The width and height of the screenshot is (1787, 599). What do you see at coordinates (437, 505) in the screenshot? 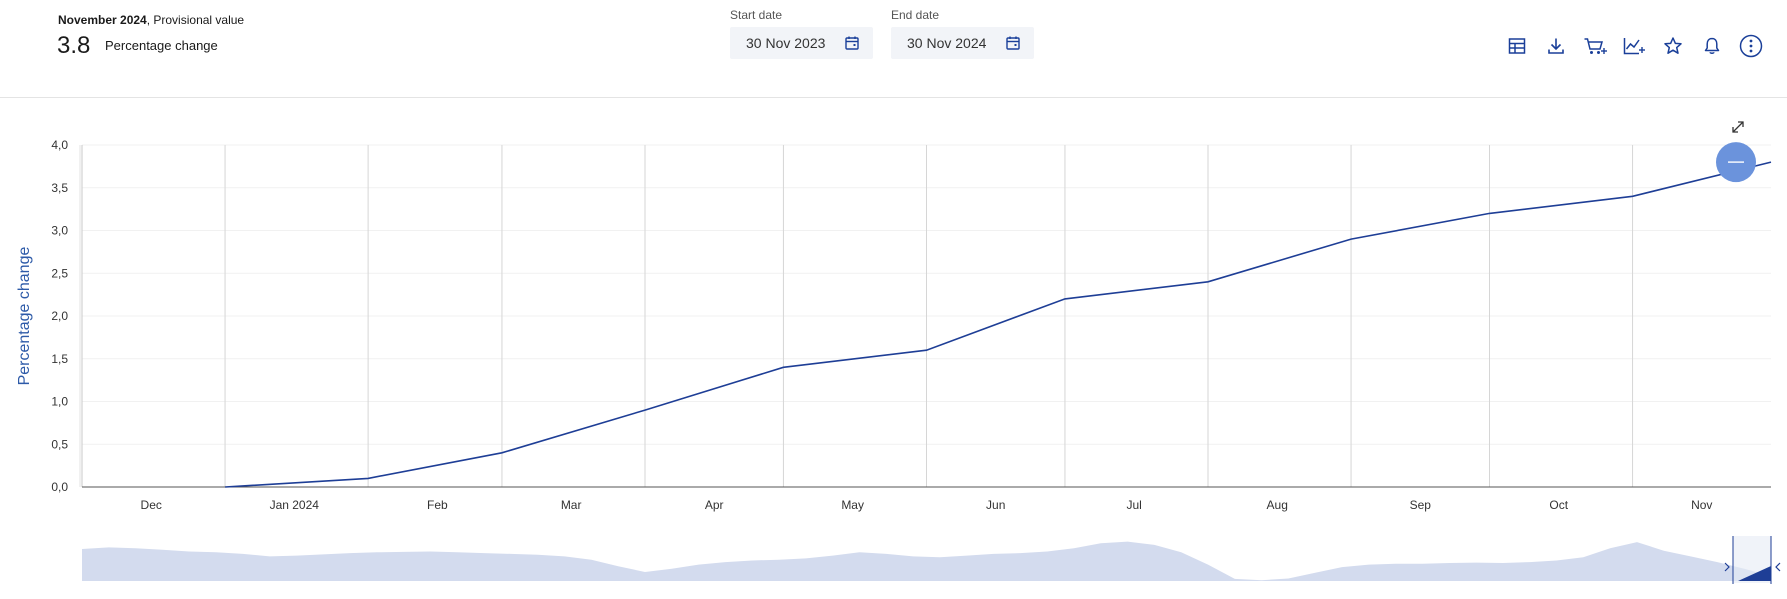
I see `x-tick-label: Feb` at bounding box center [437, 505].